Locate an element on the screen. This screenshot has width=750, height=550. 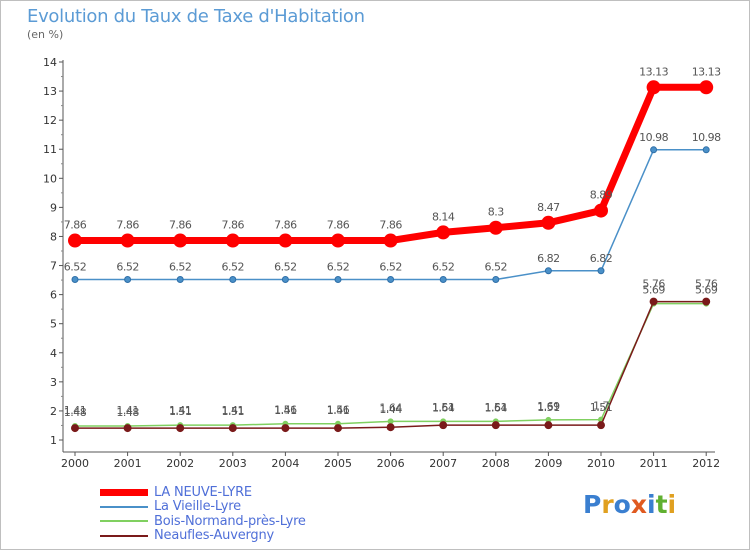
data-label: 1.48 is located at coordinates (75, 412).